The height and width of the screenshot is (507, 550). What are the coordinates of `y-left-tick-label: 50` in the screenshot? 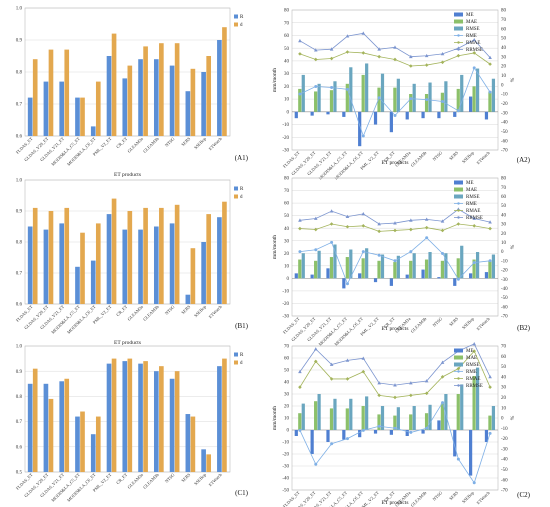 It's located at (287, 216).